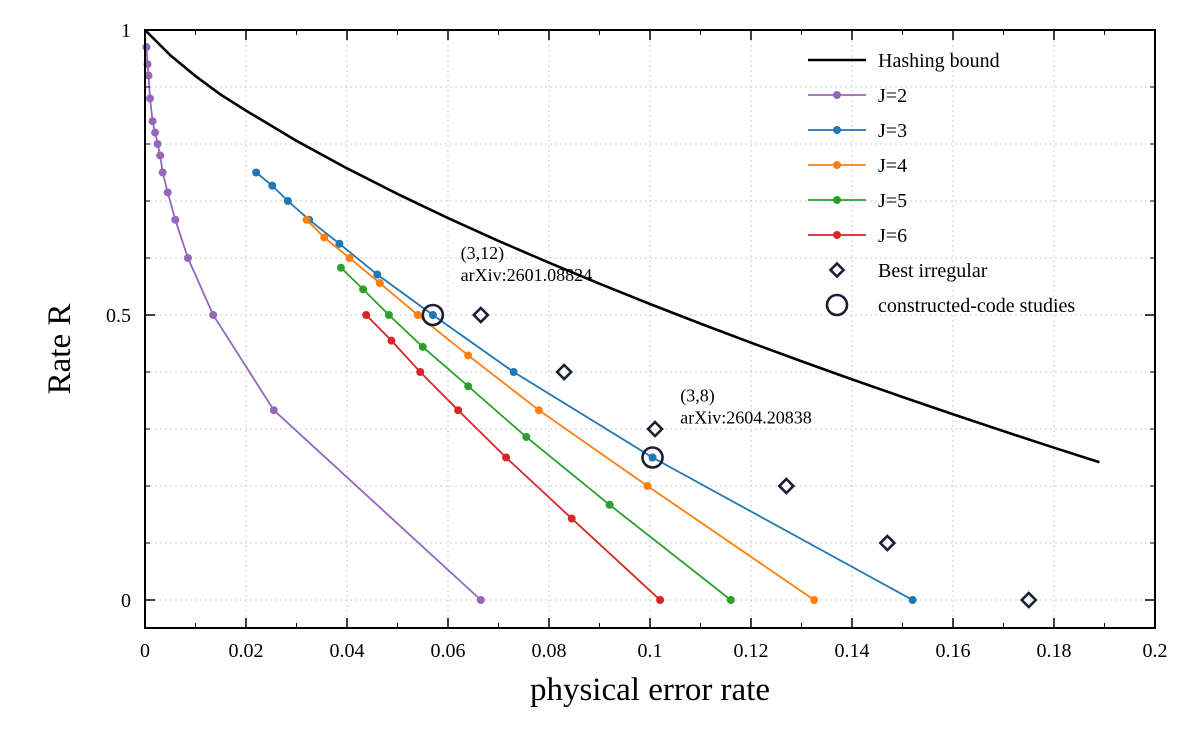  What do you see at coordinates (950, 305) in the screenshot?
I see `legend-item-constructed-code-studies: constructed-code studies` at bounding box center [950, 305].